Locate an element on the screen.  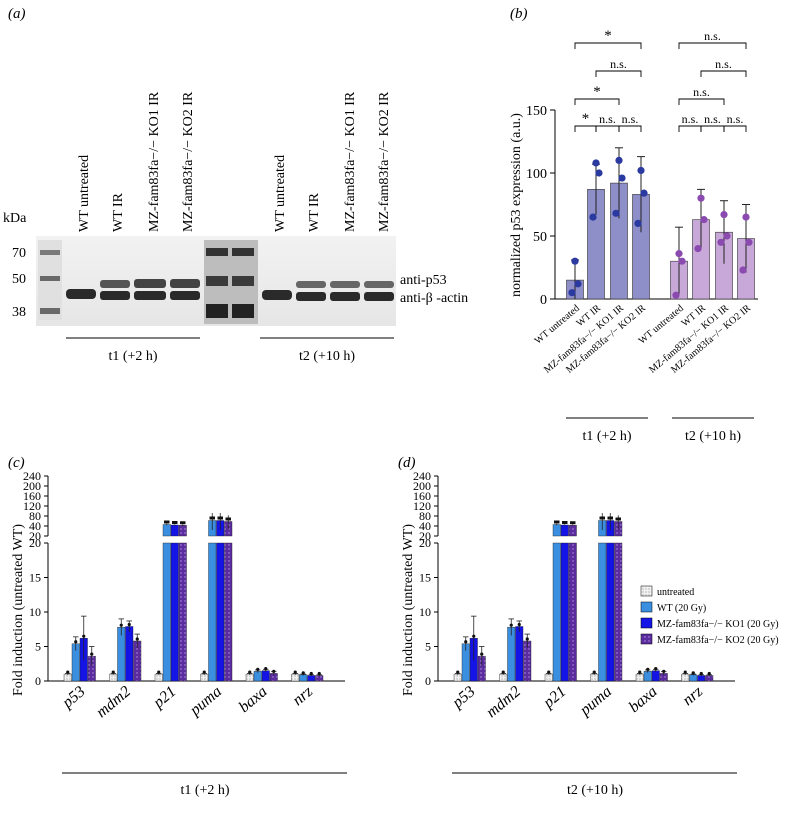
legend-swatch-untreated is located at coordinates (646, 591).